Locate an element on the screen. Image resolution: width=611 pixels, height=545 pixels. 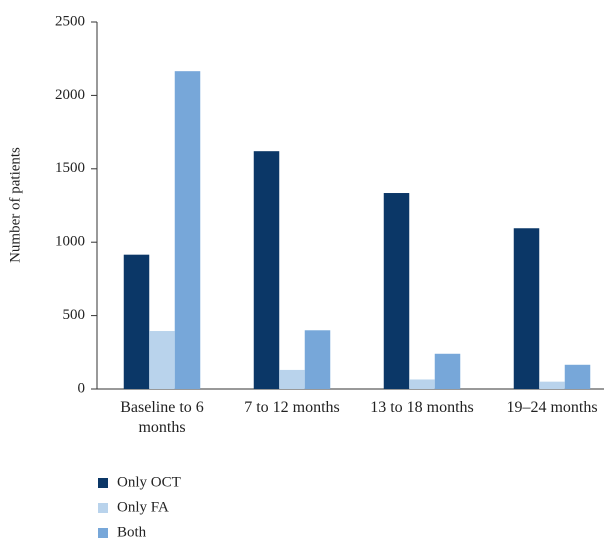
y-tick-label: 2000 is located at coordinates (70, 95).